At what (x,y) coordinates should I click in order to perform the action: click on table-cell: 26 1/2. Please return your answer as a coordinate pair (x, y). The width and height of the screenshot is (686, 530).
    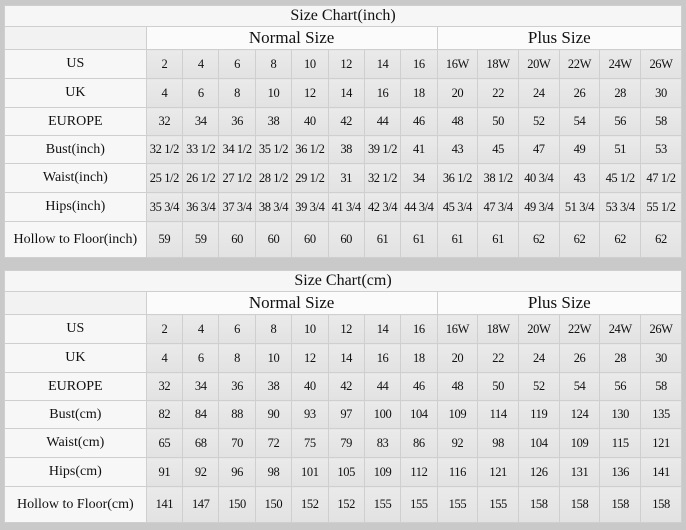
    Looking at the image, I should click on (201, 178).